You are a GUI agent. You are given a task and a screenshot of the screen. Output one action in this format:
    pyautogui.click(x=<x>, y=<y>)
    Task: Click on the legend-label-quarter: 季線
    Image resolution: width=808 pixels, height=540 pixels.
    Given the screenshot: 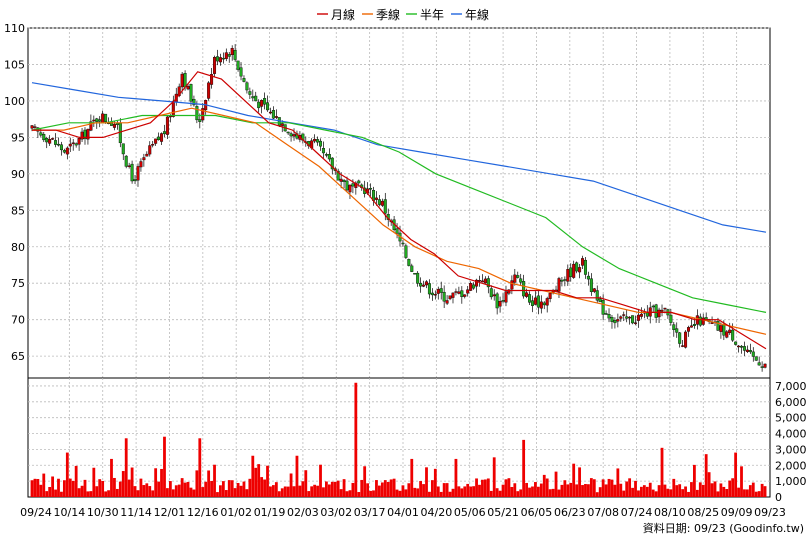 What is the action you would take?
    pyautogui.click(x=388, y=14)
    